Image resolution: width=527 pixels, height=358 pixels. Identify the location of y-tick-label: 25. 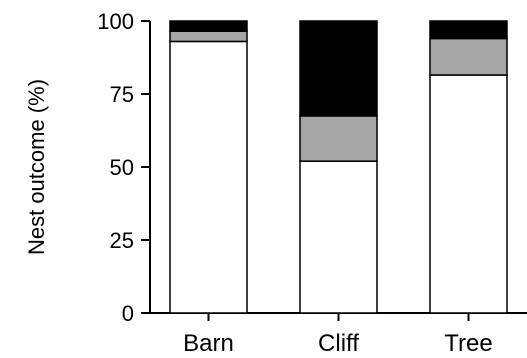
(122, 240).